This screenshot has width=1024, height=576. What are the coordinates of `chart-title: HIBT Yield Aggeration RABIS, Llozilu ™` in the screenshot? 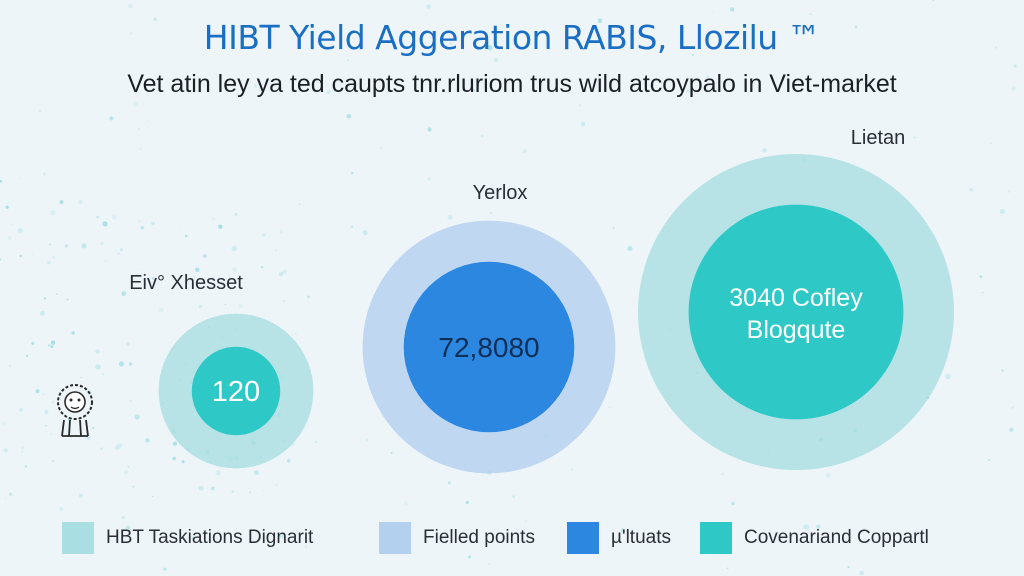 It's located at (512, 37).